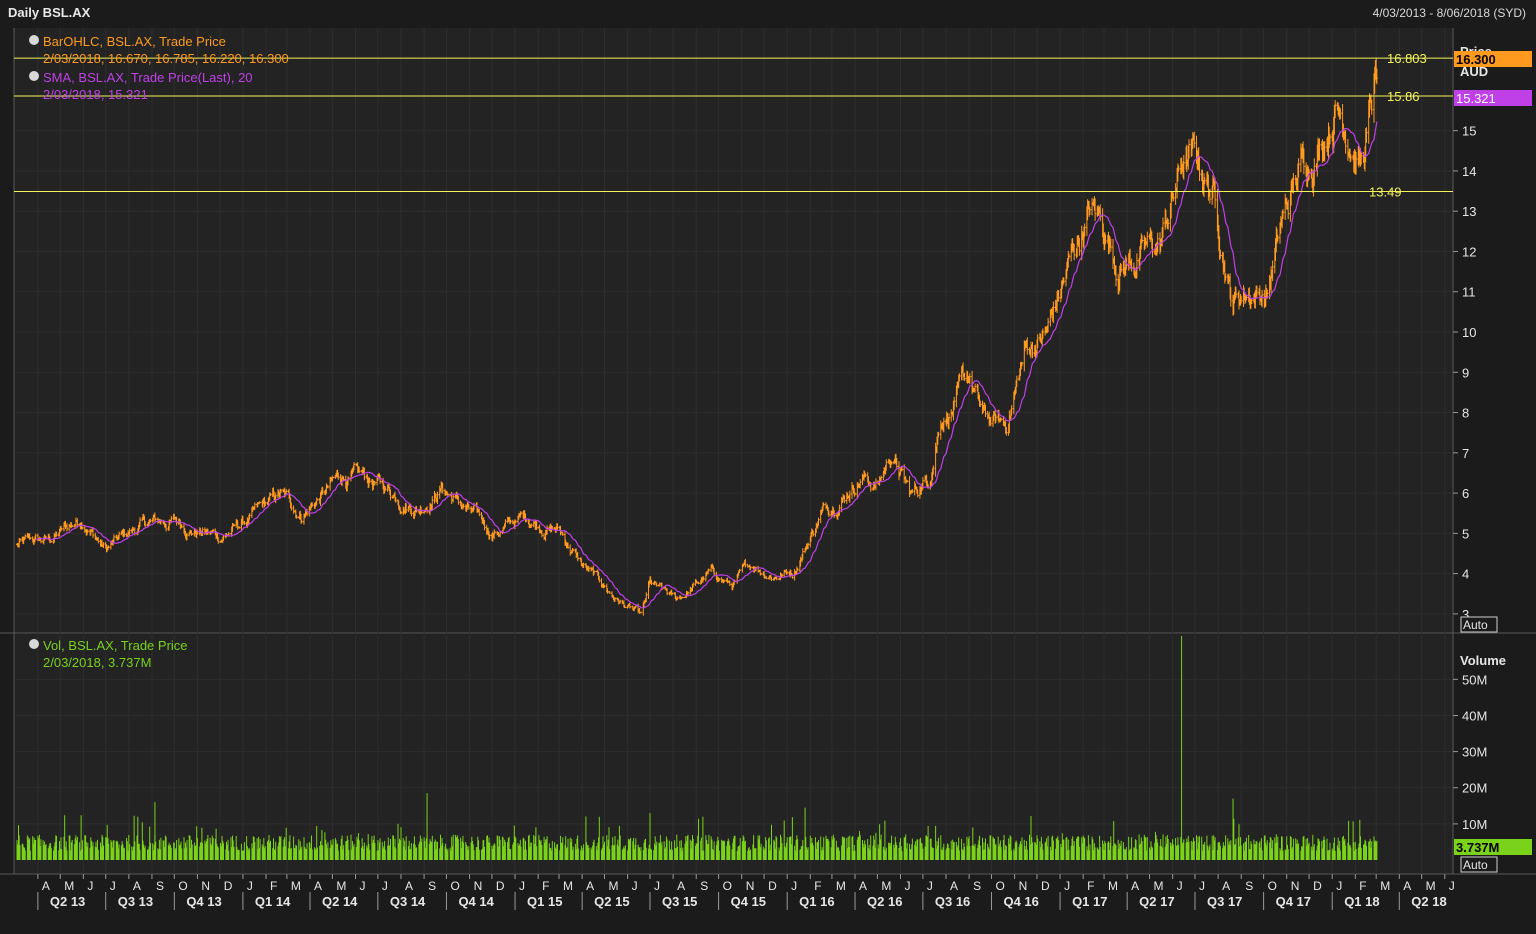 The width and height of the screenshot is (1536, 934). Describe the element at coordinates (1089, 901) in the screenshot. I see `quarter-label: Q1 17` at that location.